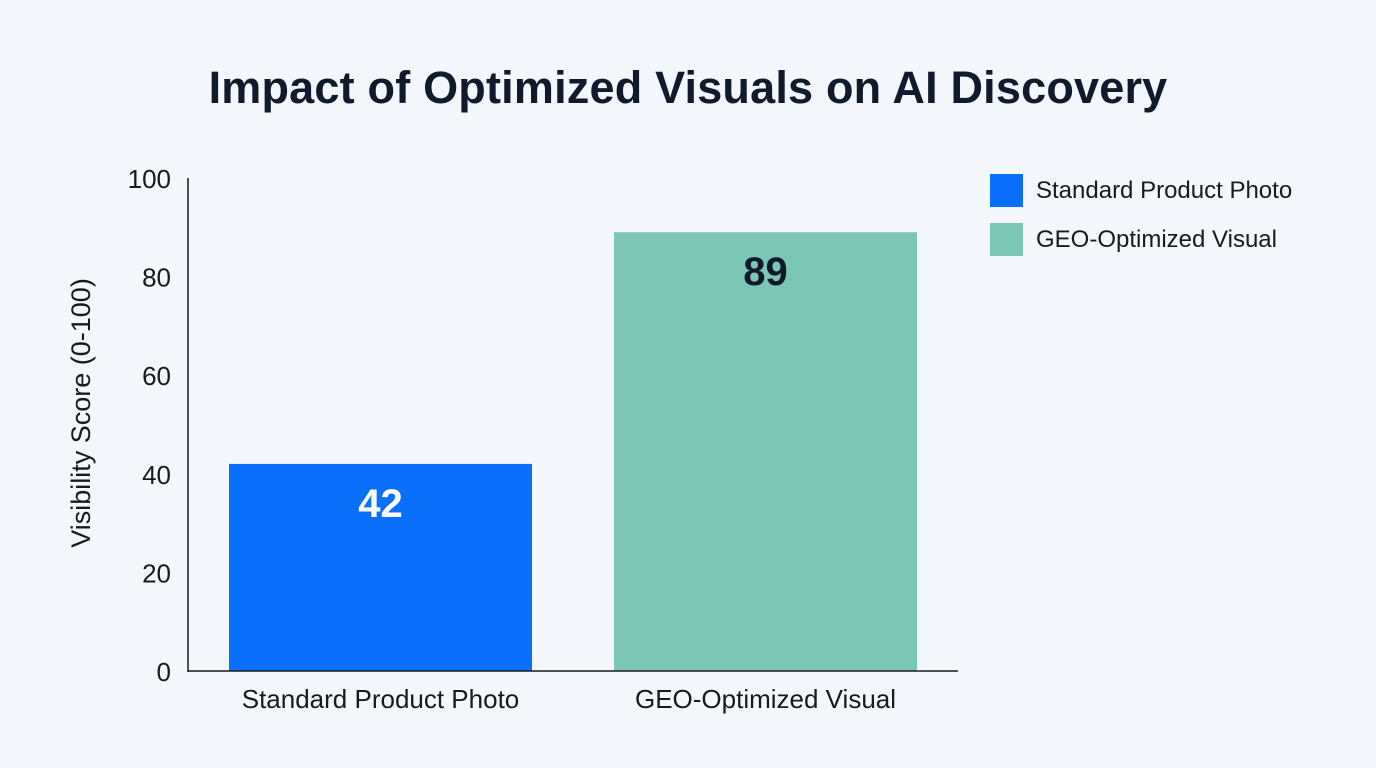 The image size is (1376, 768). What do you see at coordinates (1006, 239) in the screenshot?
I see `legend-swatch-geo` at bounding box center [1006, 239].